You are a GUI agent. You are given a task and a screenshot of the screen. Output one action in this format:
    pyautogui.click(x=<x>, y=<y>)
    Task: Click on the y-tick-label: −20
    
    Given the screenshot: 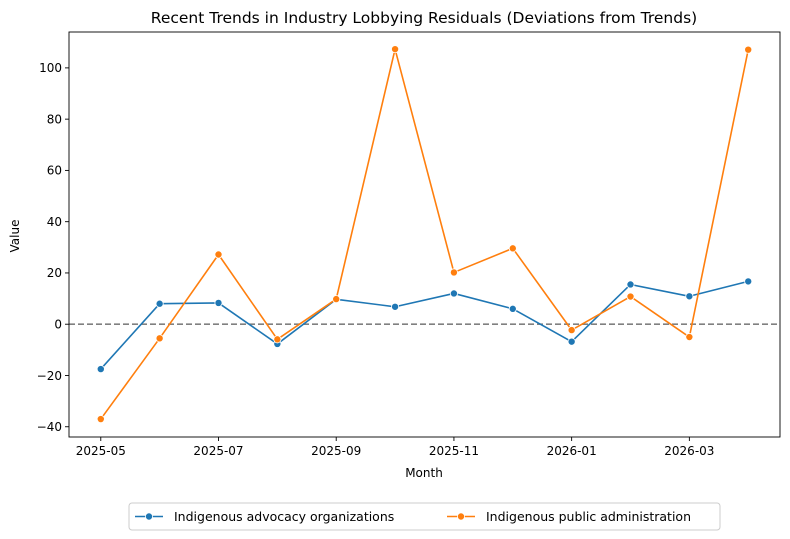 What is the action you would take?
    pyautogui.click(x=49, y=376)
    